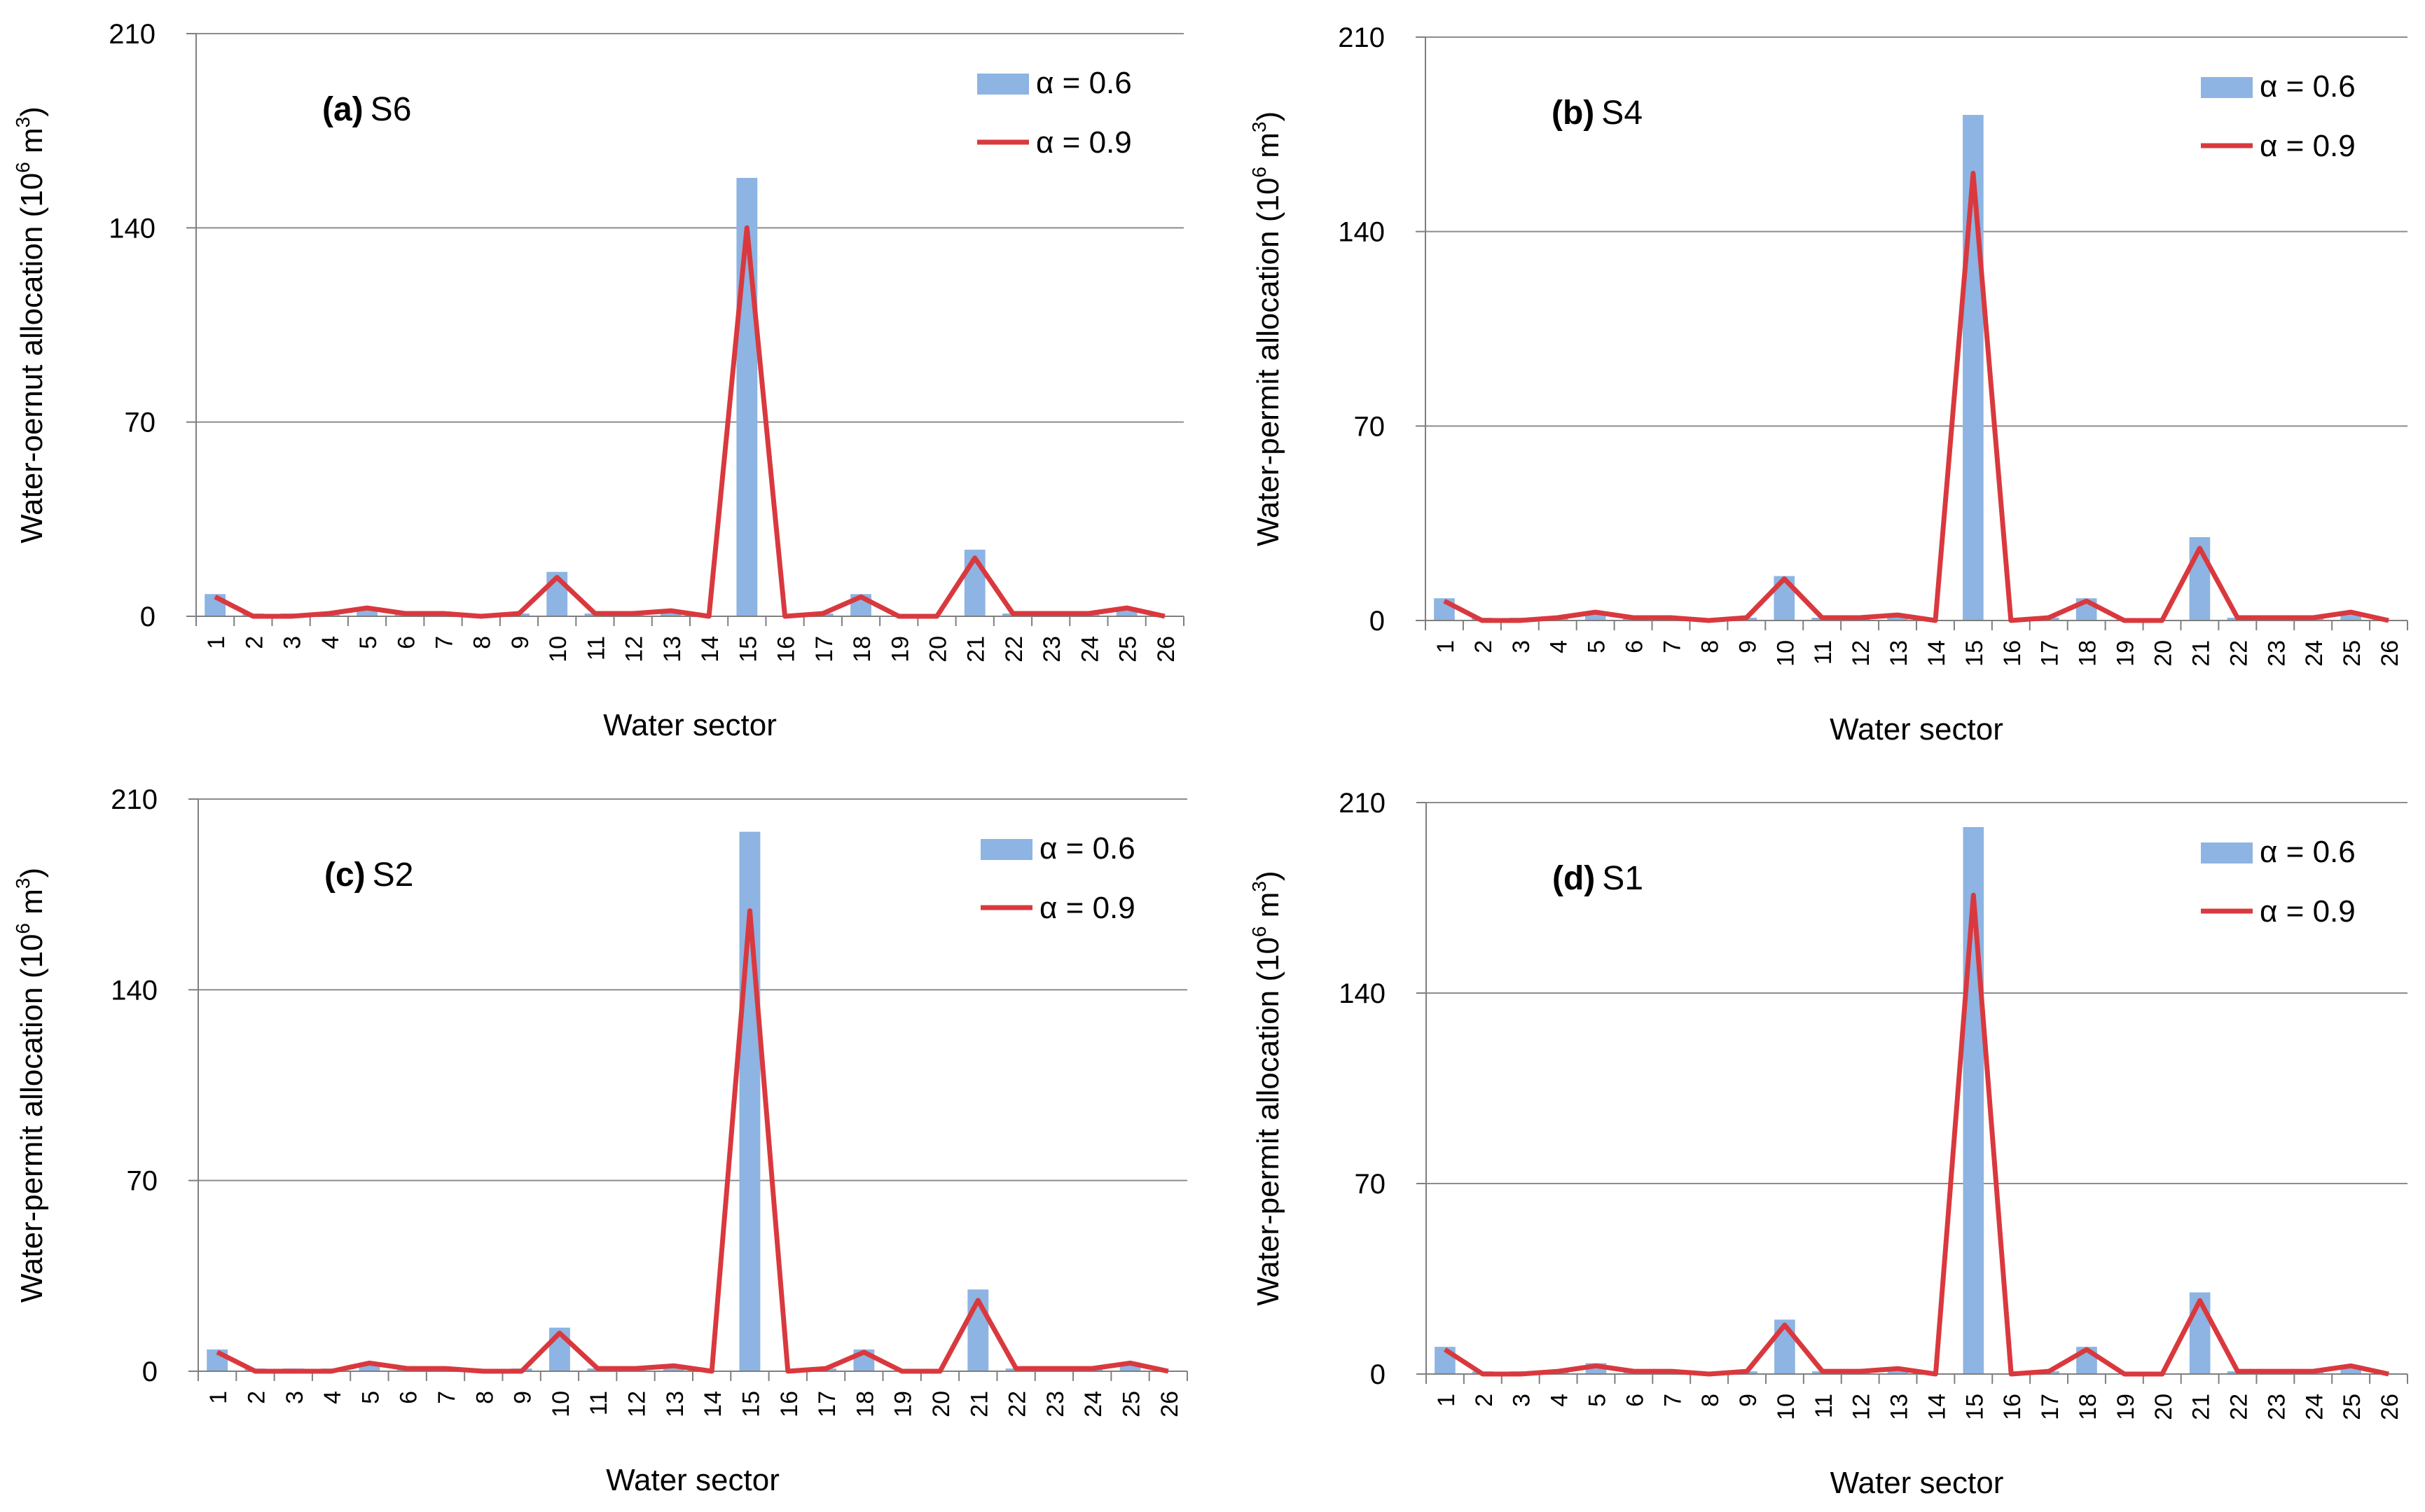 This screenshot has height=1512, width=2425. What do you see at coordinates (1522, 1400) in the screenshot?
I see `x-tick-label: 3` at bounding box center [1522, 1400].